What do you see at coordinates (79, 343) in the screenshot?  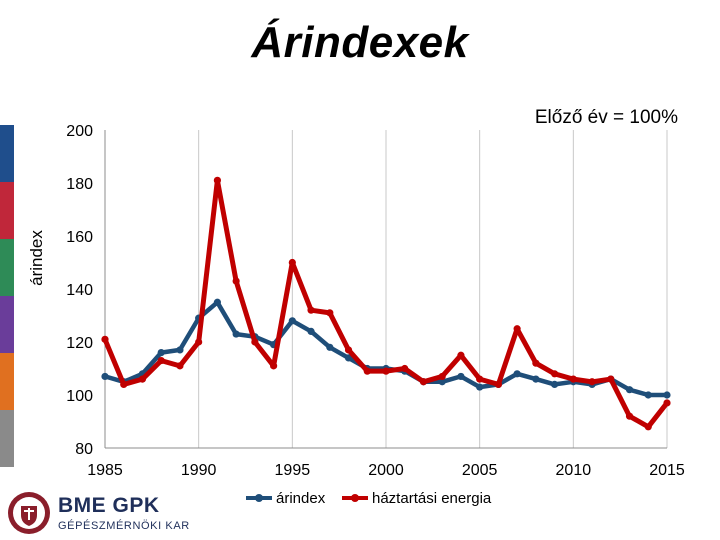 I see `y-tick-label: 120` at bounding box center [79, 343].